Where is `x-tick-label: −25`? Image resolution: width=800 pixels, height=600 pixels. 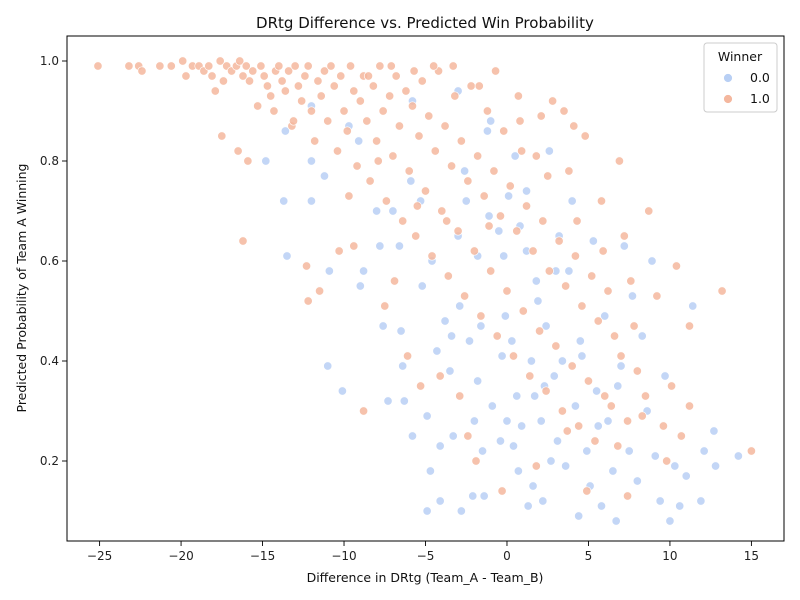
x-tick-label: −25 is located at coordinates (99, 556).